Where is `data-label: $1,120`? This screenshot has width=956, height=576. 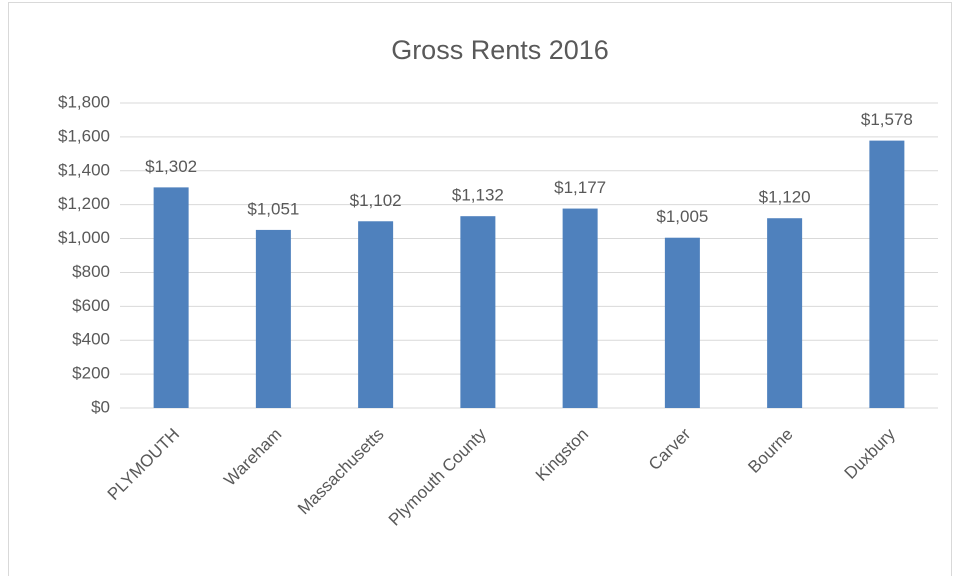 data-label: $1,120 is located at coordinates (785, 197).